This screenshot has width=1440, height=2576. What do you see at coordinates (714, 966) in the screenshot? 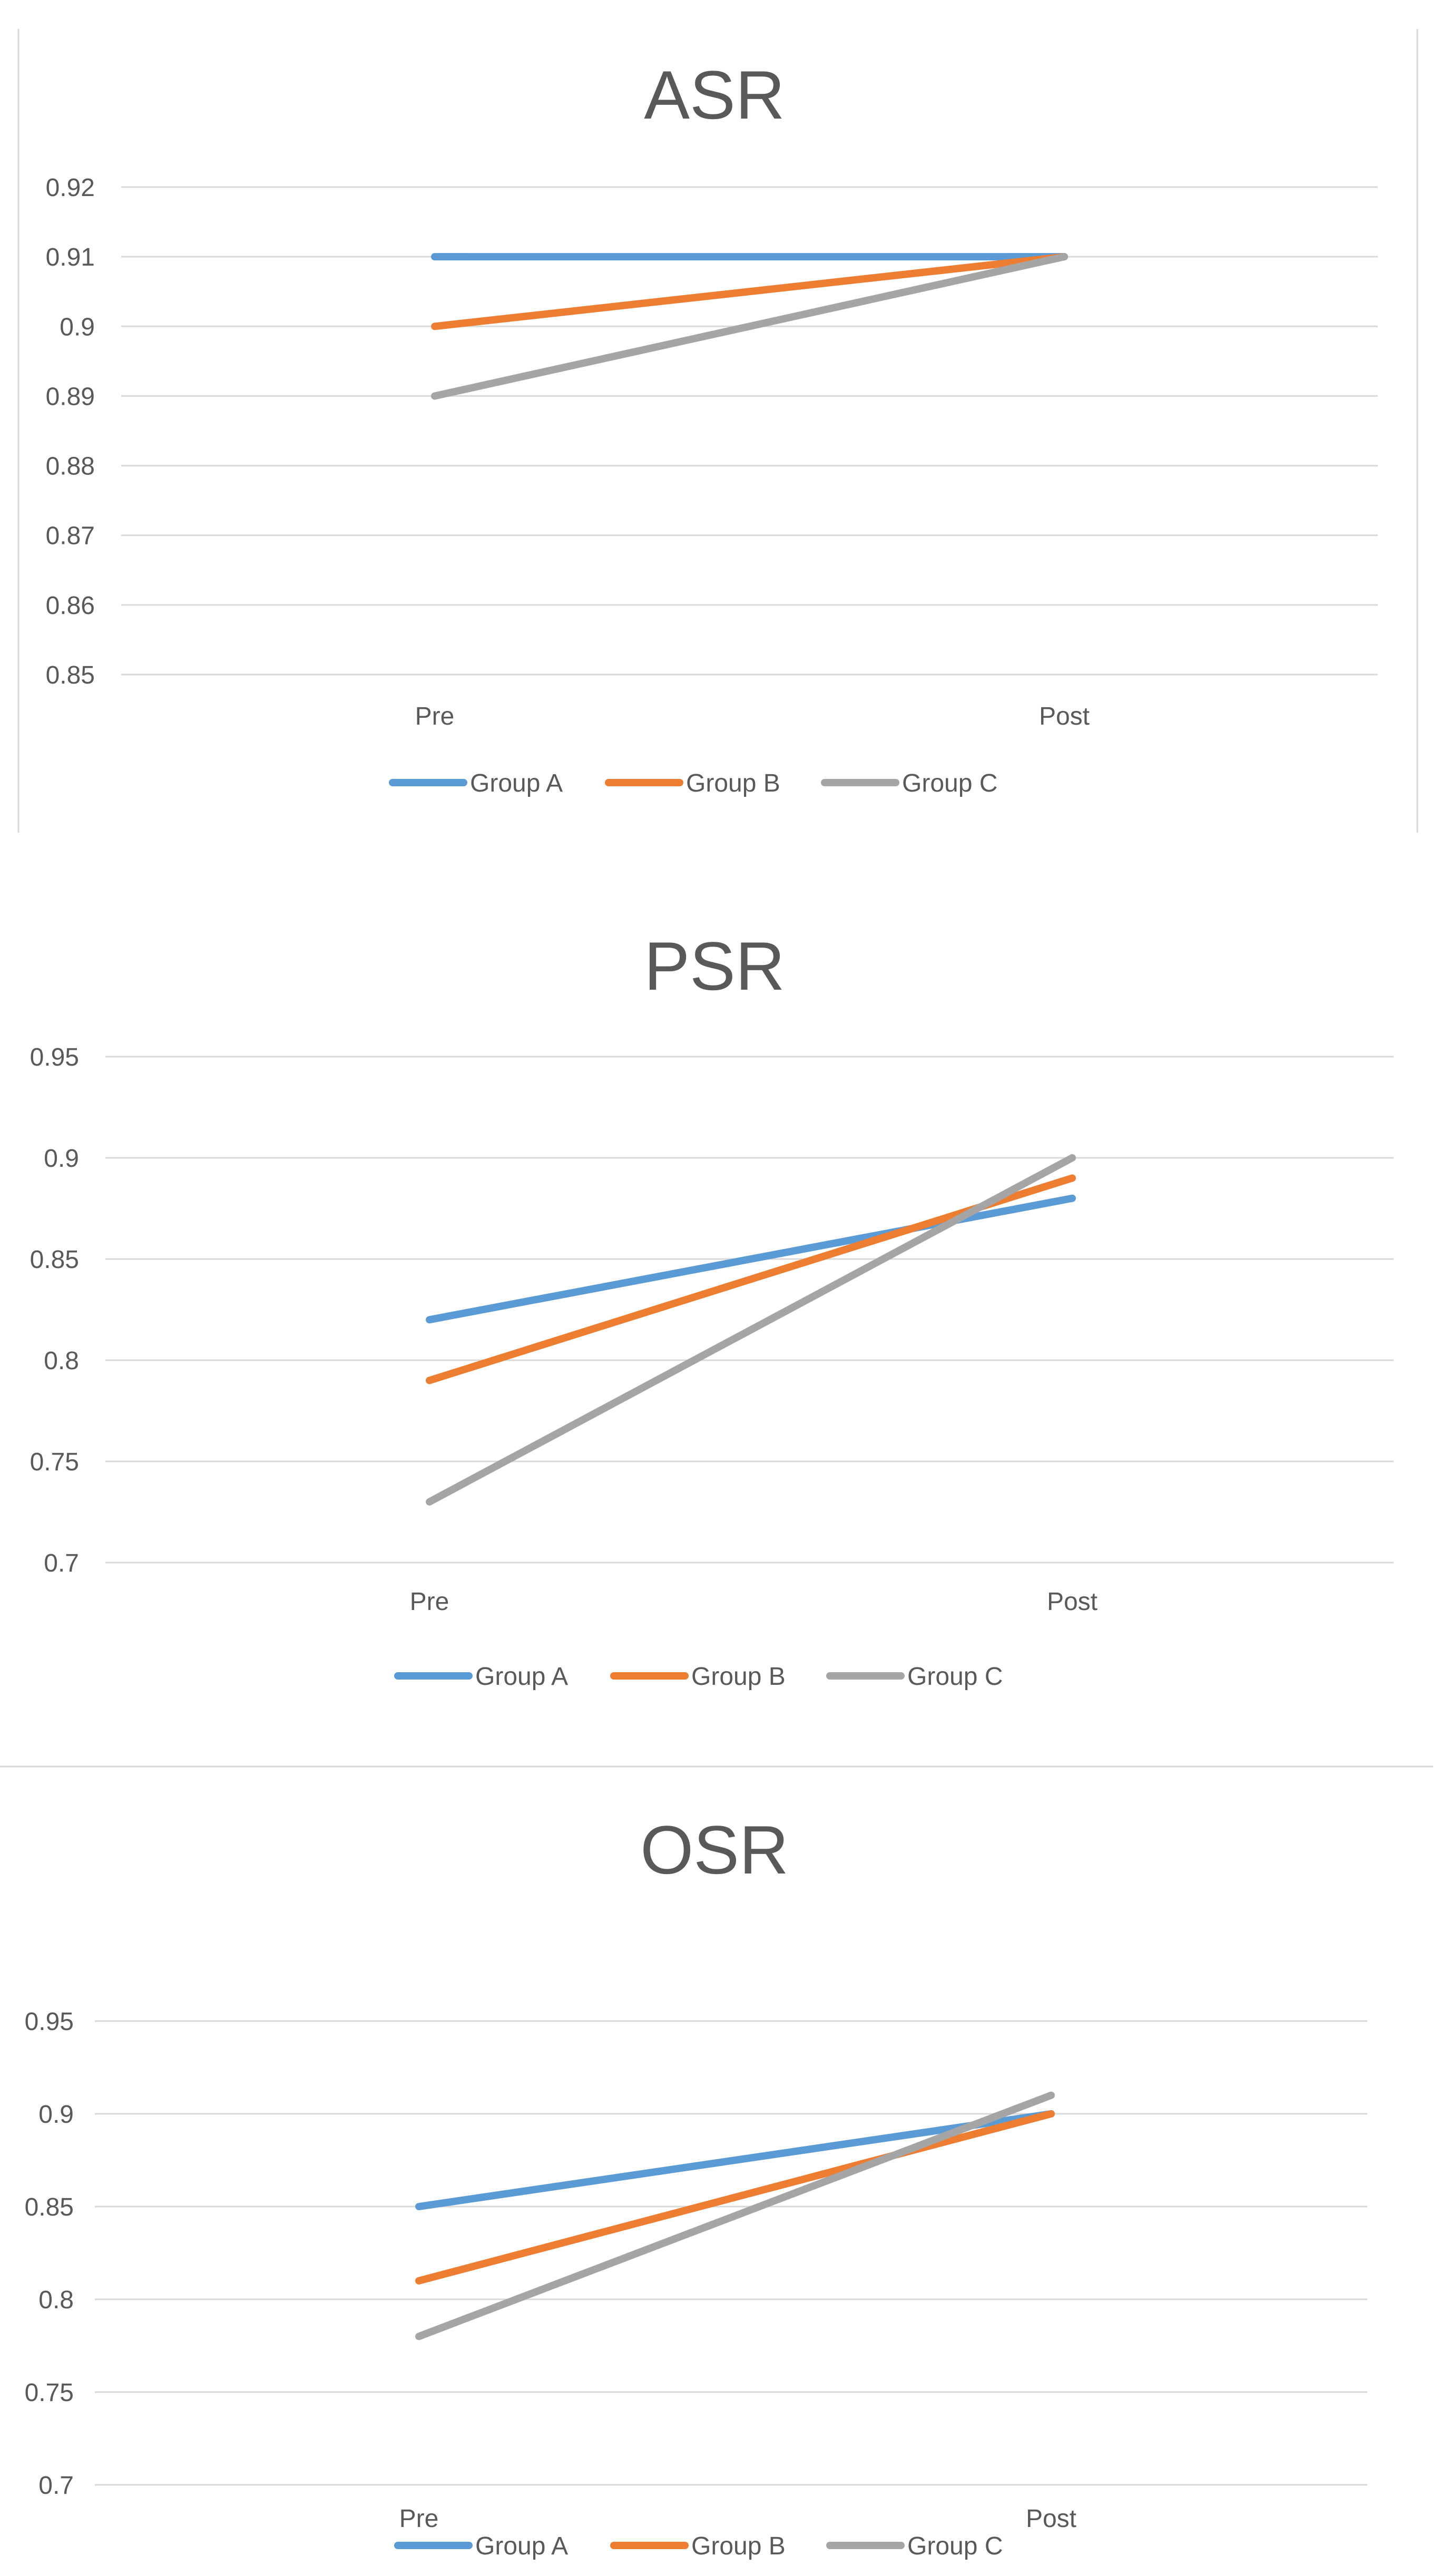
I see `chart-title: PSR` at bounding box center [714, 966].